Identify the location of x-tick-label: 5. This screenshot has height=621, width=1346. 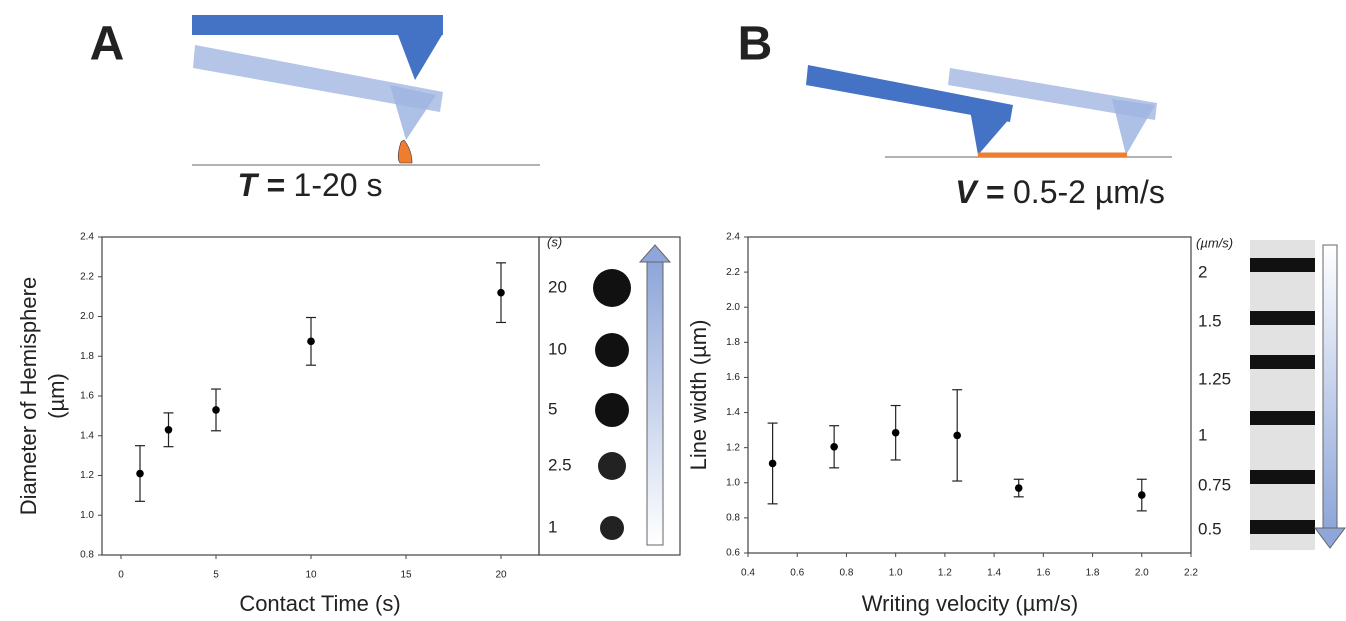
(216, 575).